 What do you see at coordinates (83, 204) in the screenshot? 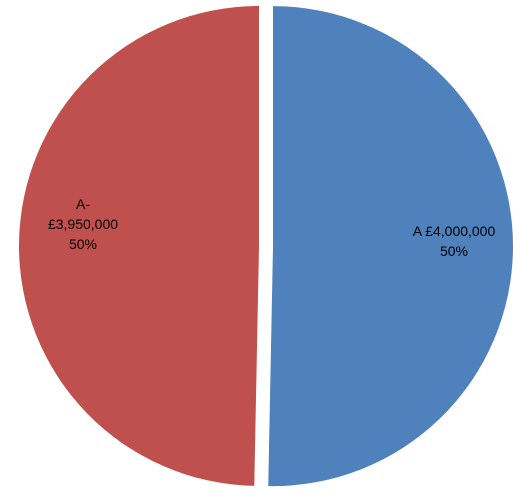
I see `slice-label-line: A-` at bounding box center [83, 204].